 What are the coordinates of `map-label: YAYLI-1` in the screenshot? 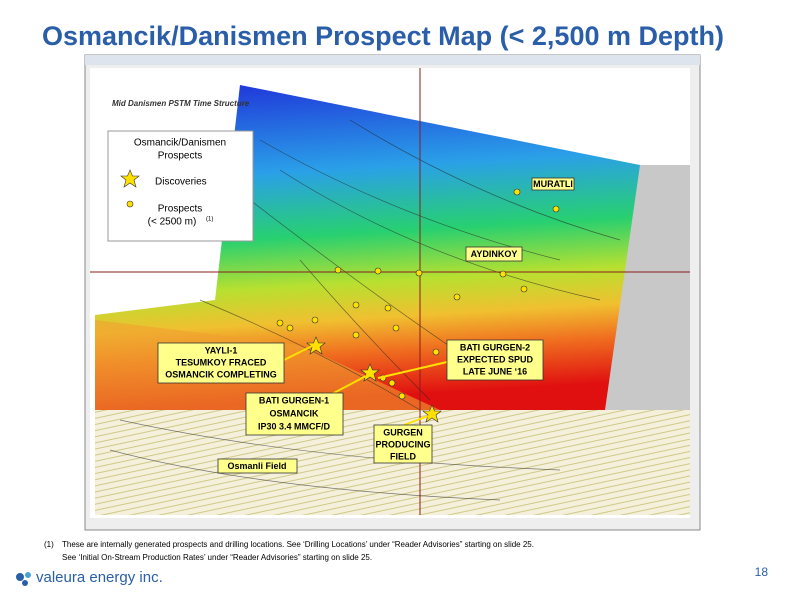 It's located at (221, 350).